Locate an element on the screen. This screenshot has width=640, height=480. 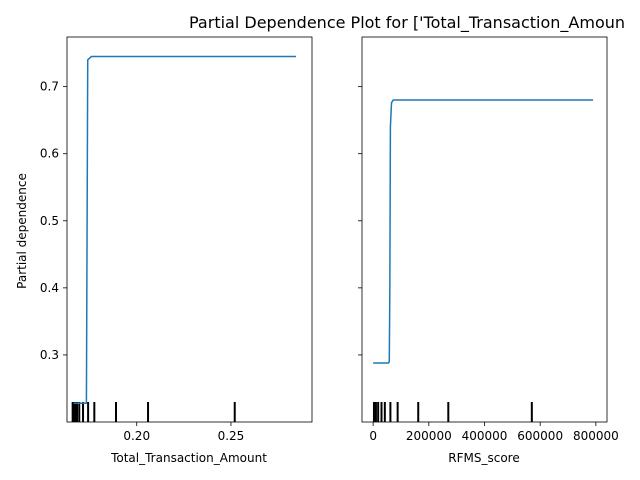
y-tick-label: 0.6 is located at coordinates (49, 154).